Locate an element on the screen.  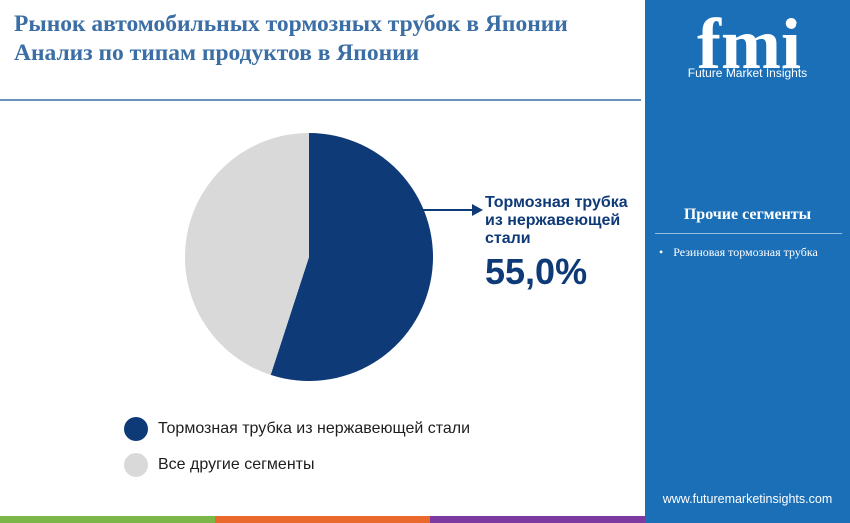
bottom-bar-orange is located at coordinates (322, 519).